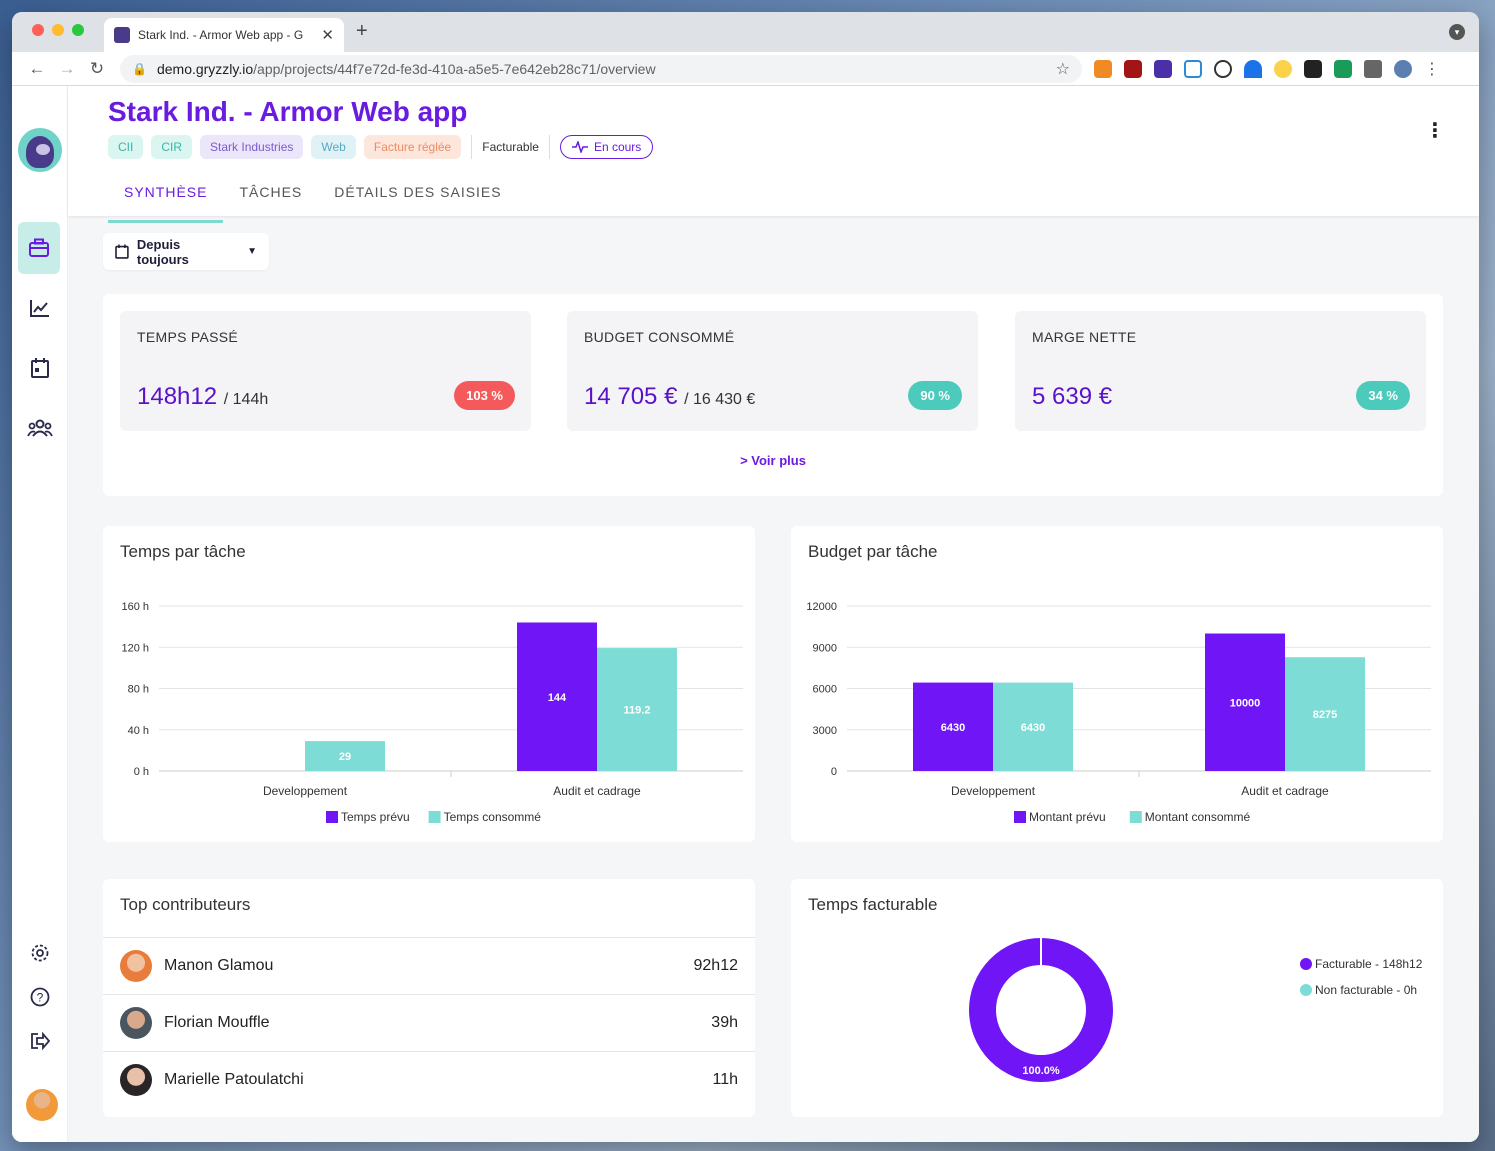 Image resolution: width=1495 pixels, height=1151 pixels. What do you see at coordinates (203, 396) in the screenshot?
I see `kpi-value: 148h12 / 144h` at bounding box center [203, 396].